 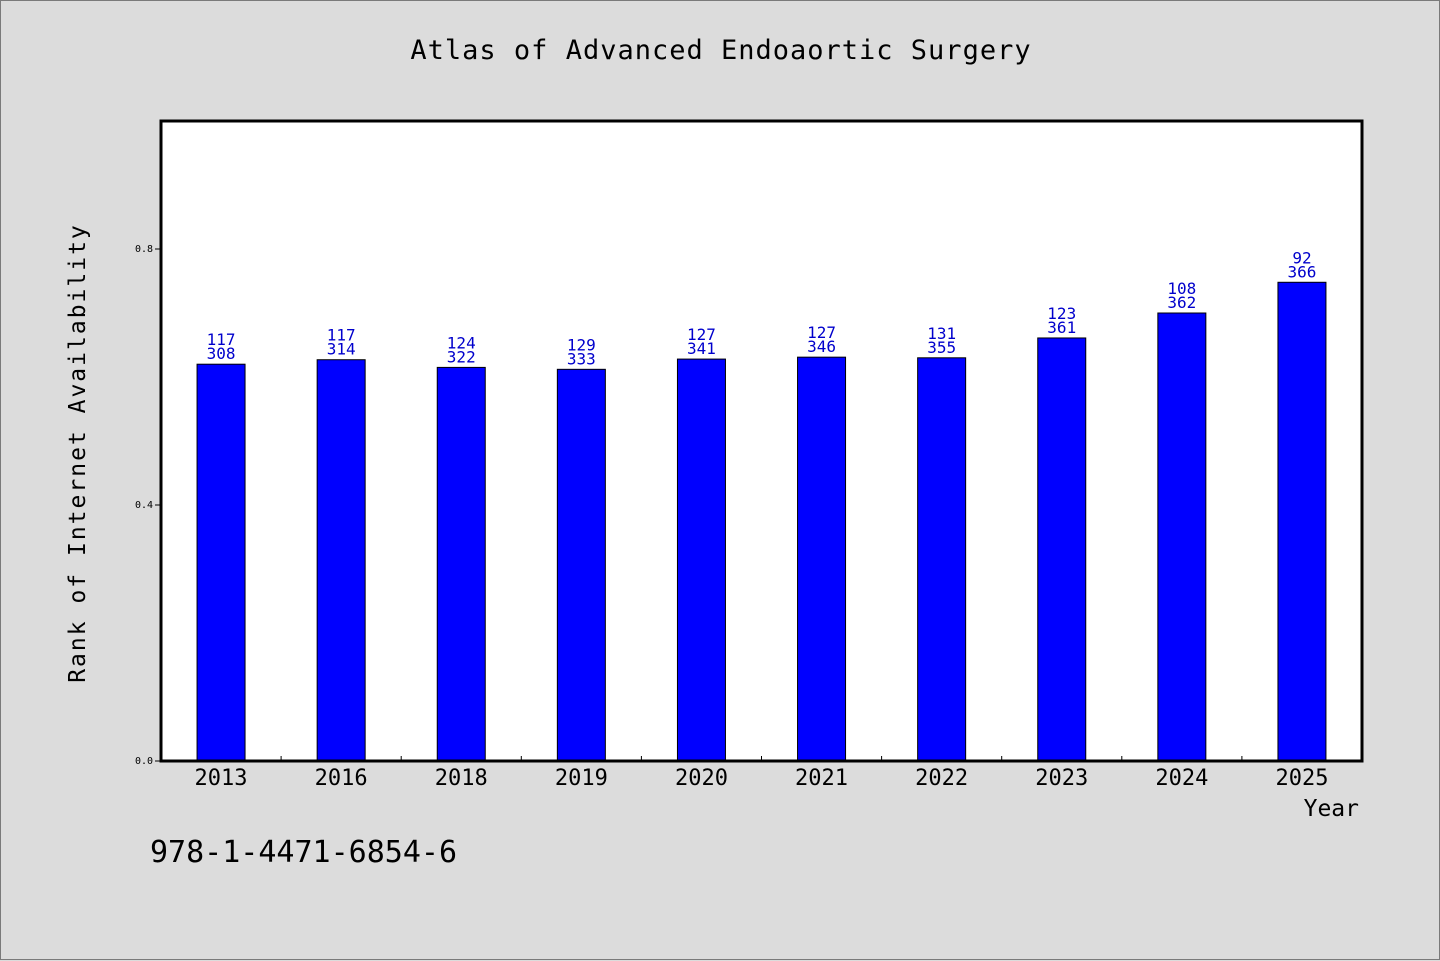 What do you see at coordinates (461, 356) in the screenshot?
I see `data-label-bottom: 322` at bounding box center [461, 356].